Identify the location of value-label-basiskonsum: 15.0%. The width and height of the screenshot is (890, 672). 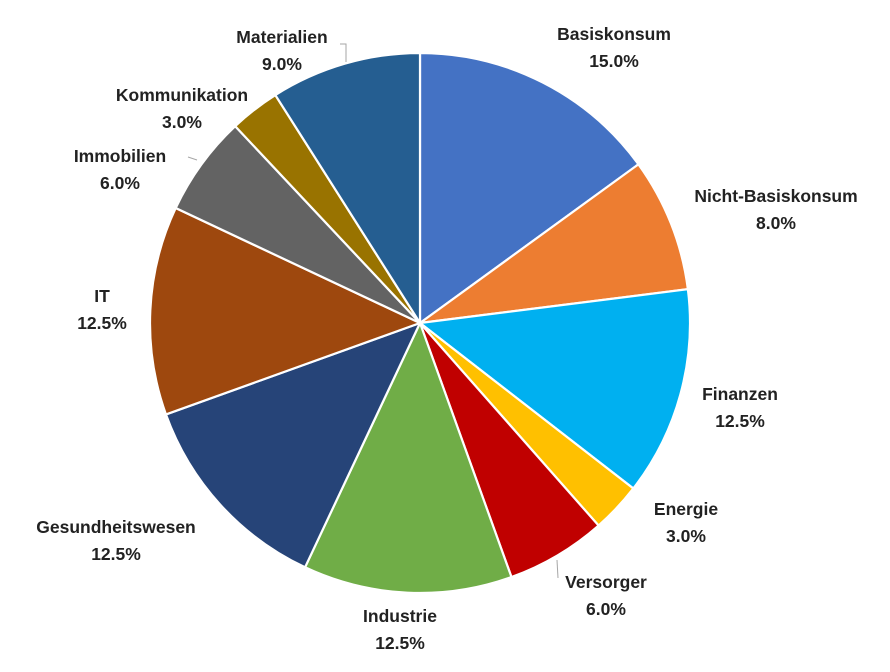
(614, 61).